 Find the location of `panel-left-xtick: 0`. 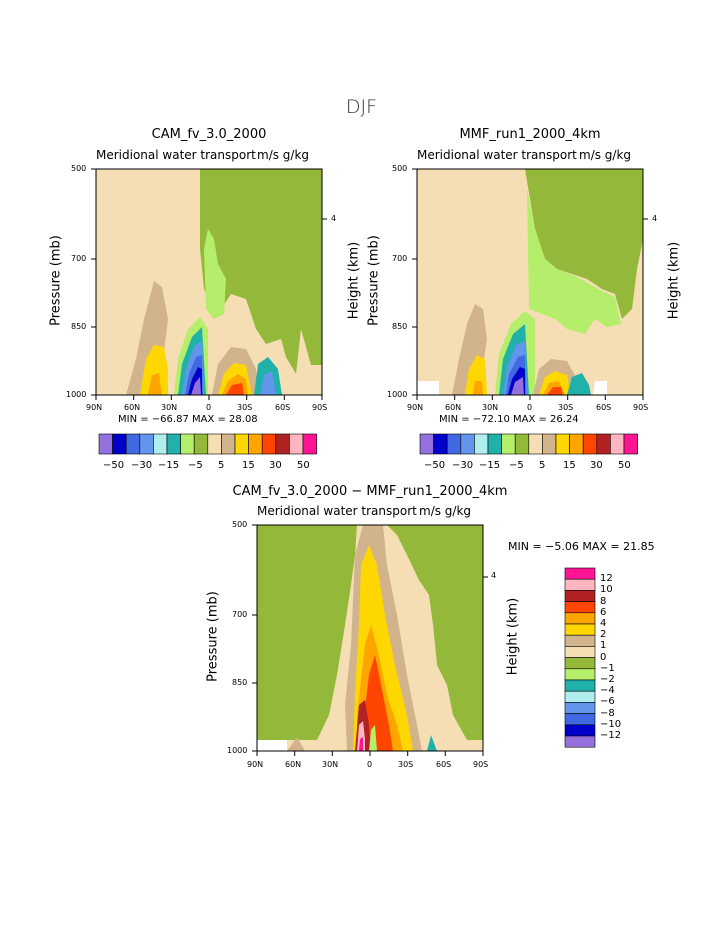

panel-left-xtick: 0 is located at coordinates (209, 407).